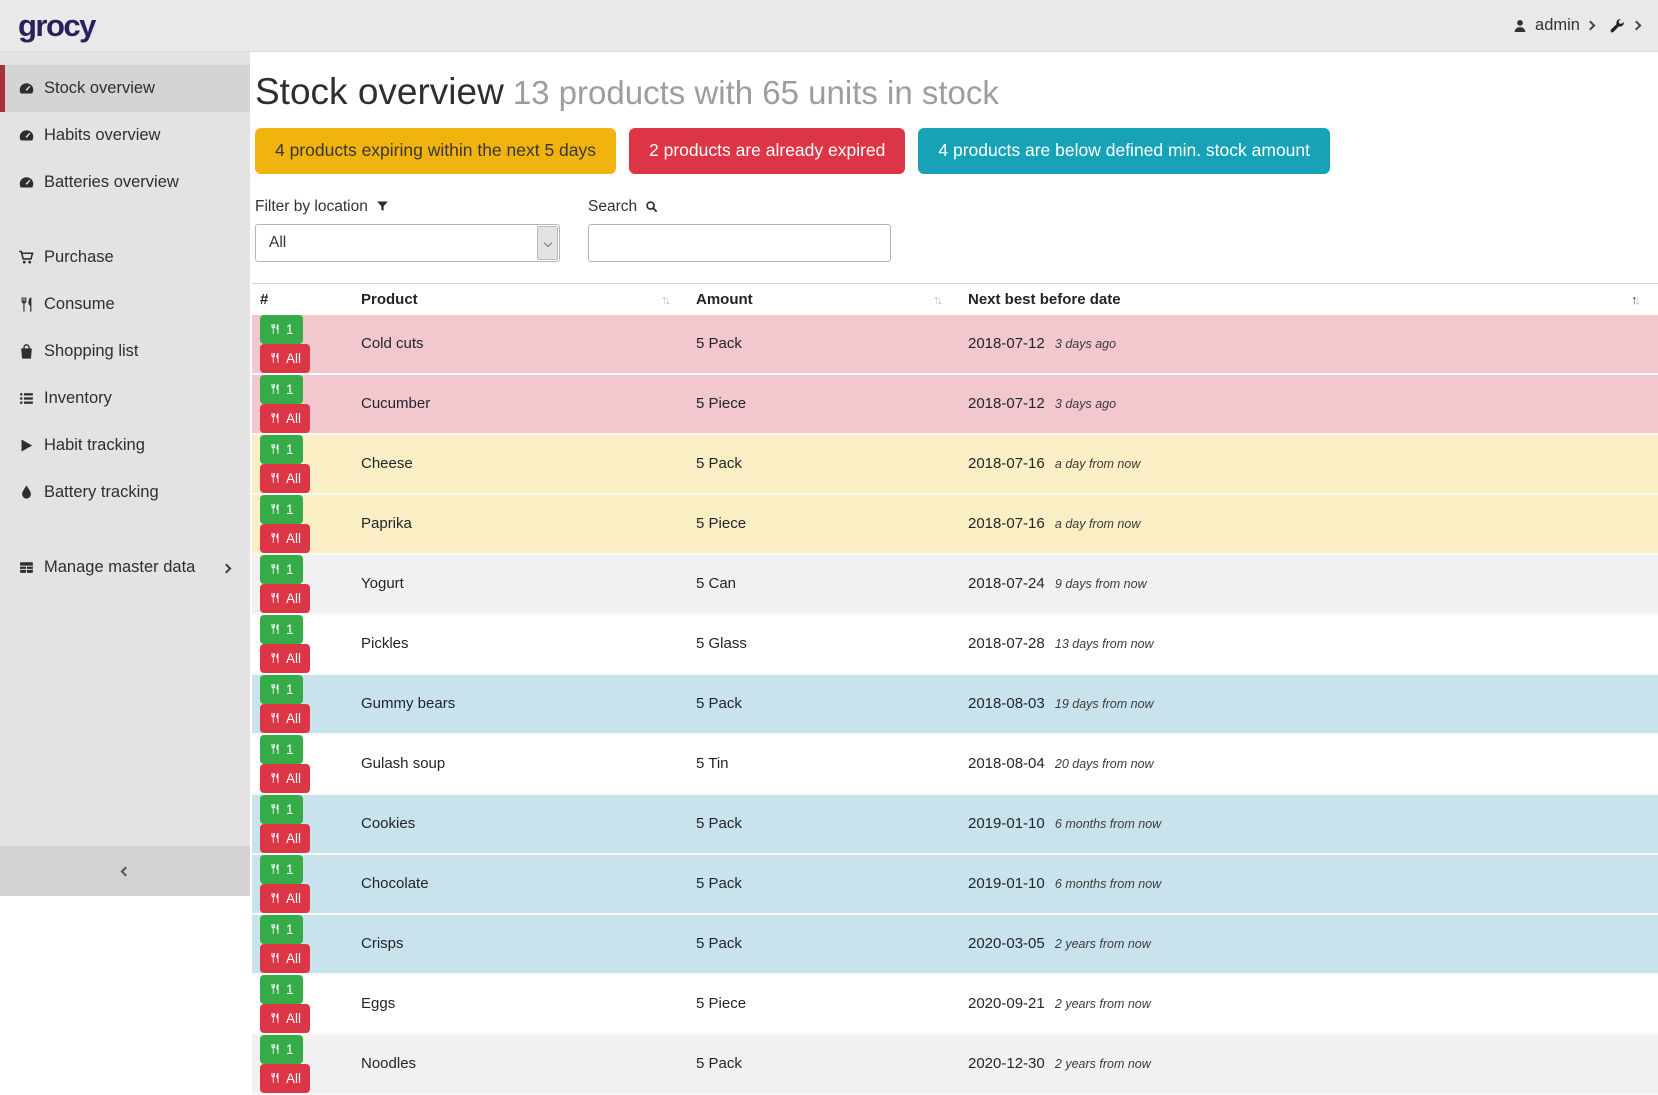 This screenshot has height=1095, width=1658. Describe the element at coordinates (1104, 644) in the screenshot. I see `relative-time: 13 days from now` at that location.